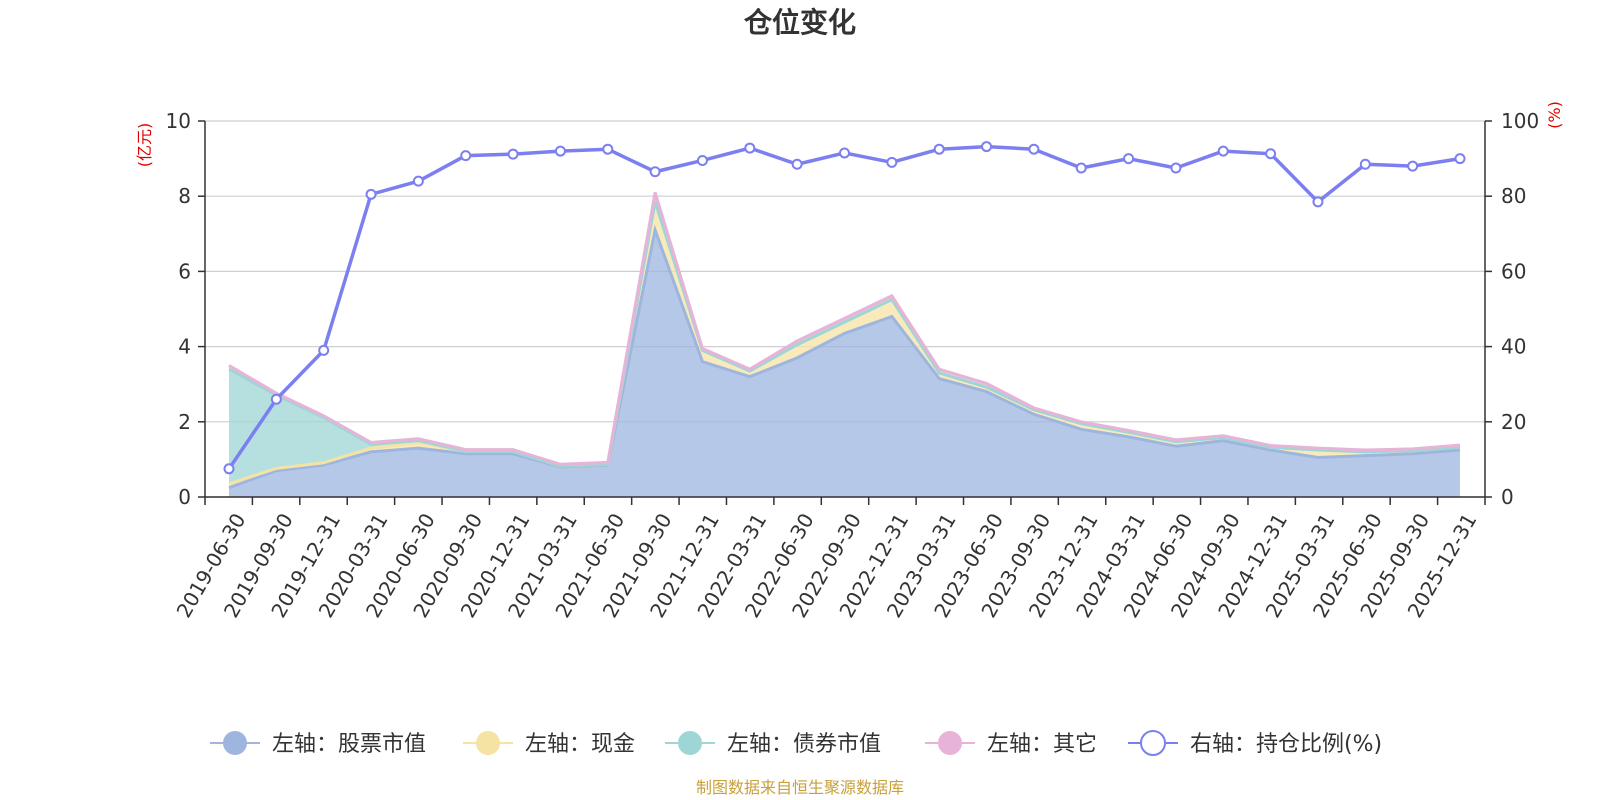 This screenshot has height=800, width=1600. What do you see at coordinates (580, 744) in the screenshot?
I see `legend-label: 左轴：现金` at bounding box center [580, 744].